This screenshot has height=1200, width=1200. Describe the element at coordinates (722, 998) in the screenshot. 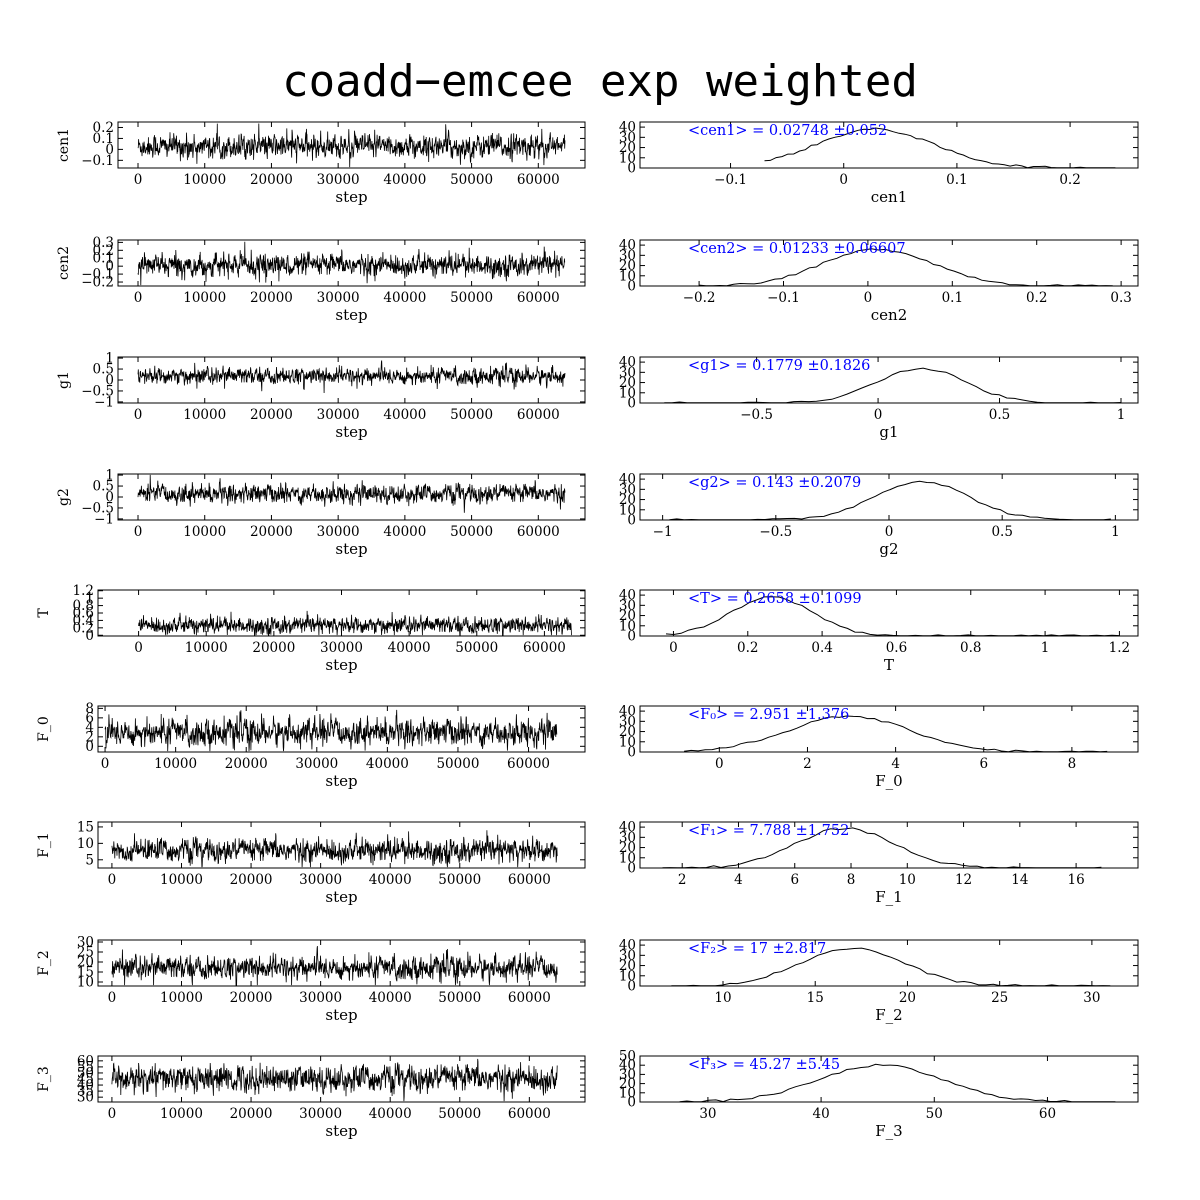

I see `hist-F_2-xtick-label: 10` at that location.